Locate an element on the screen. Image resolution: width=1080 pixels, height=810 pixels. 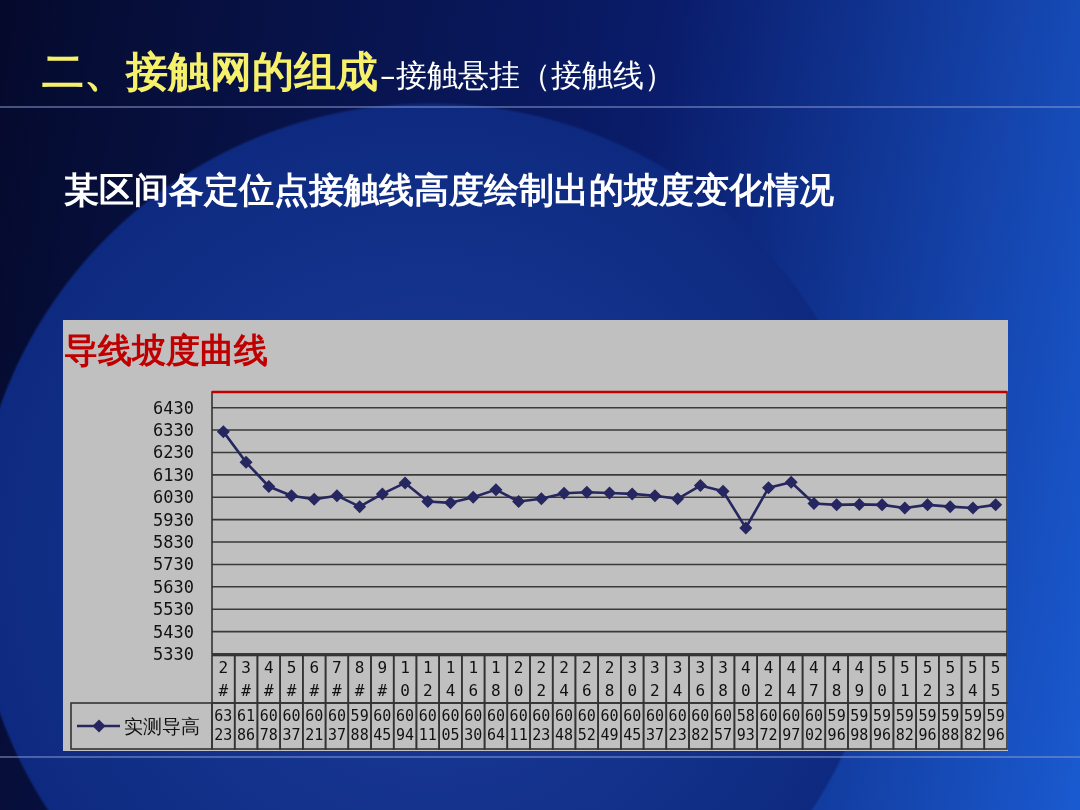
y-tick-label: 6230 is located at coordinates (173, 452).